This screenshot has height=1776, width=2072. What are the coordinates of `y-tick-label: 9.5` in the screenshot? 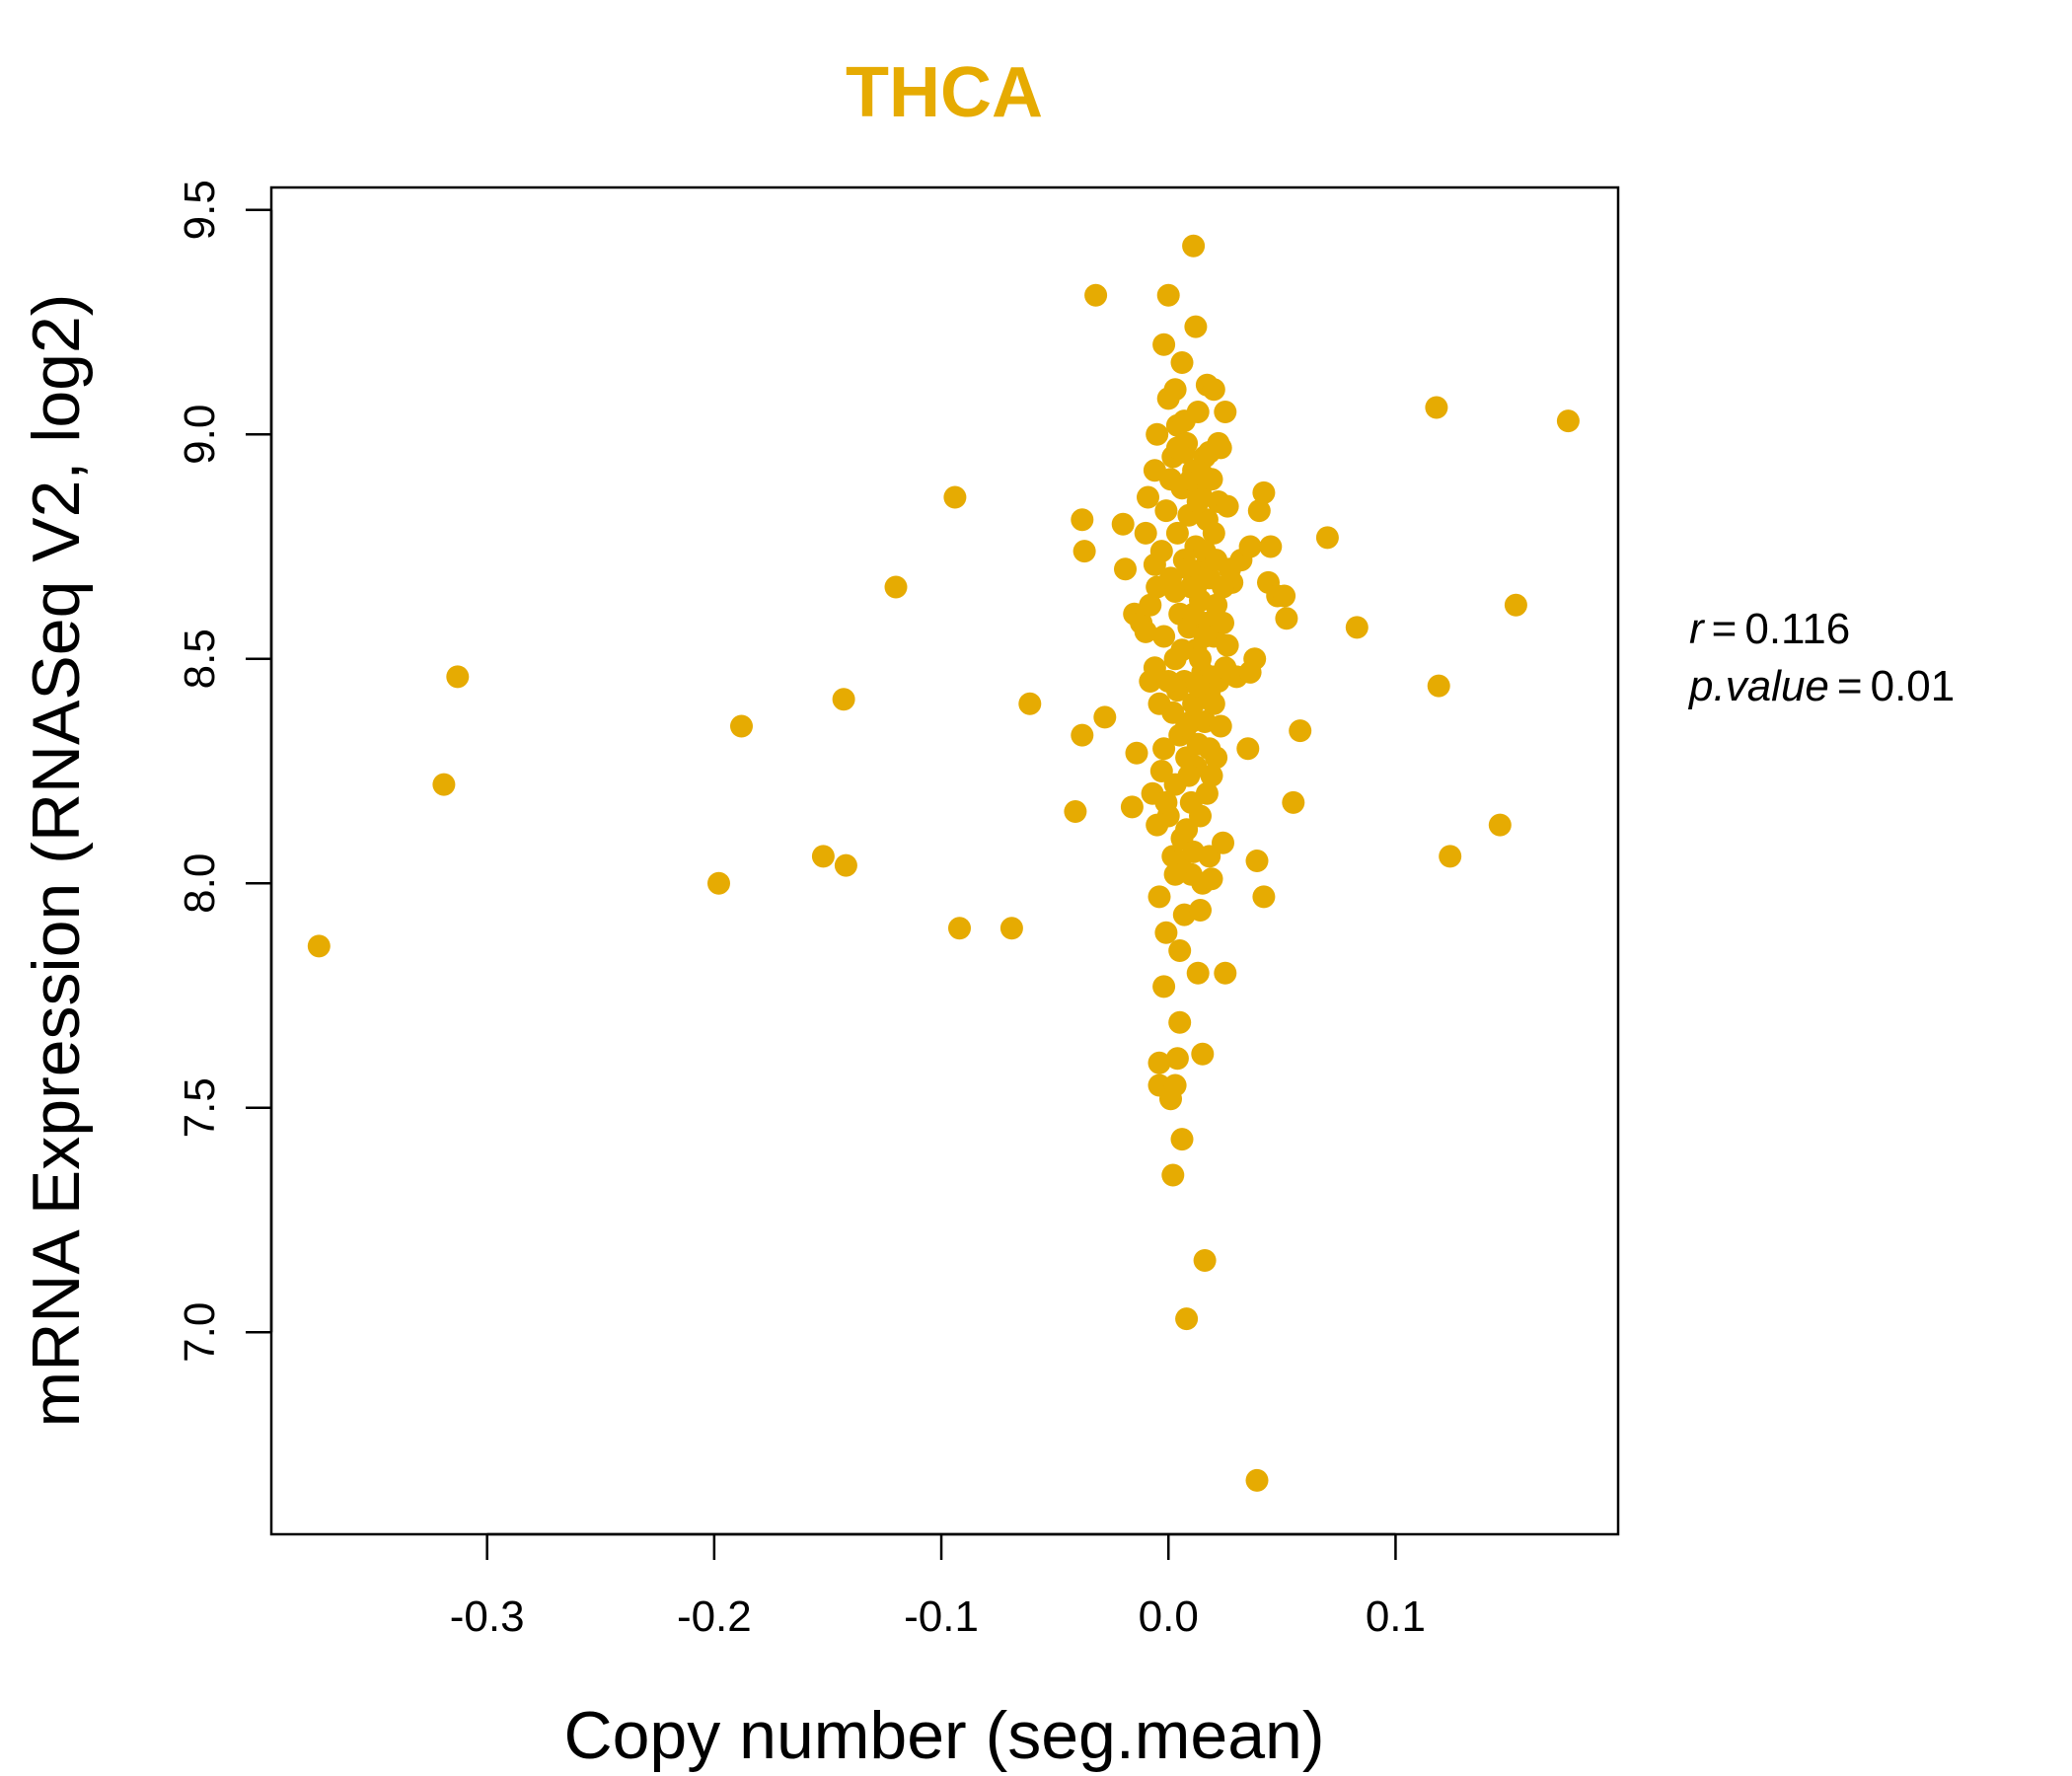 It's located at (200, 210).